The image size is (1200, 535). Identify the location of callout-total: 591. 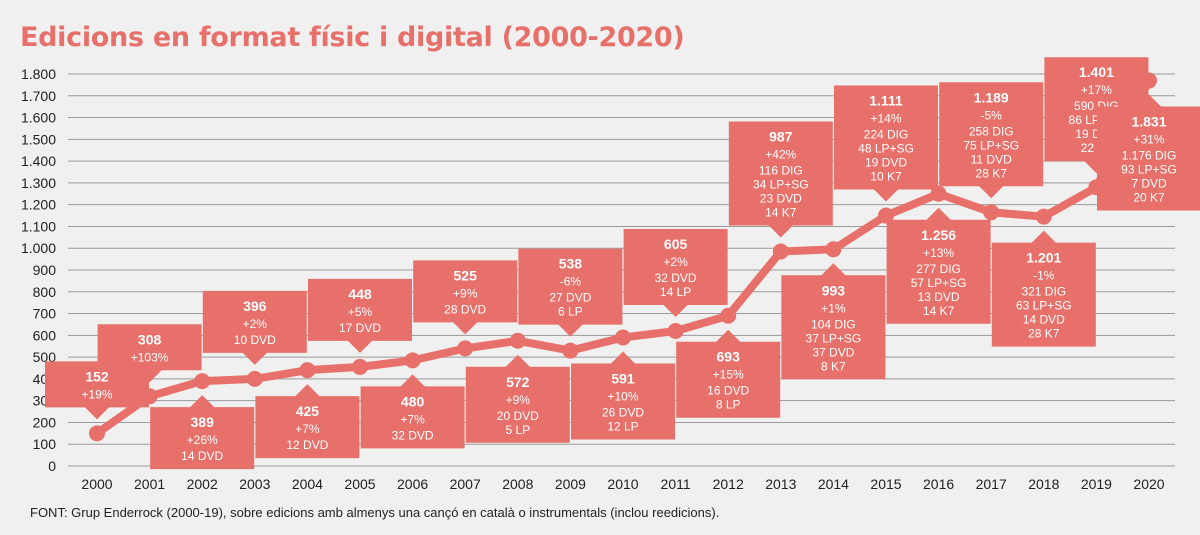
(623, 379).